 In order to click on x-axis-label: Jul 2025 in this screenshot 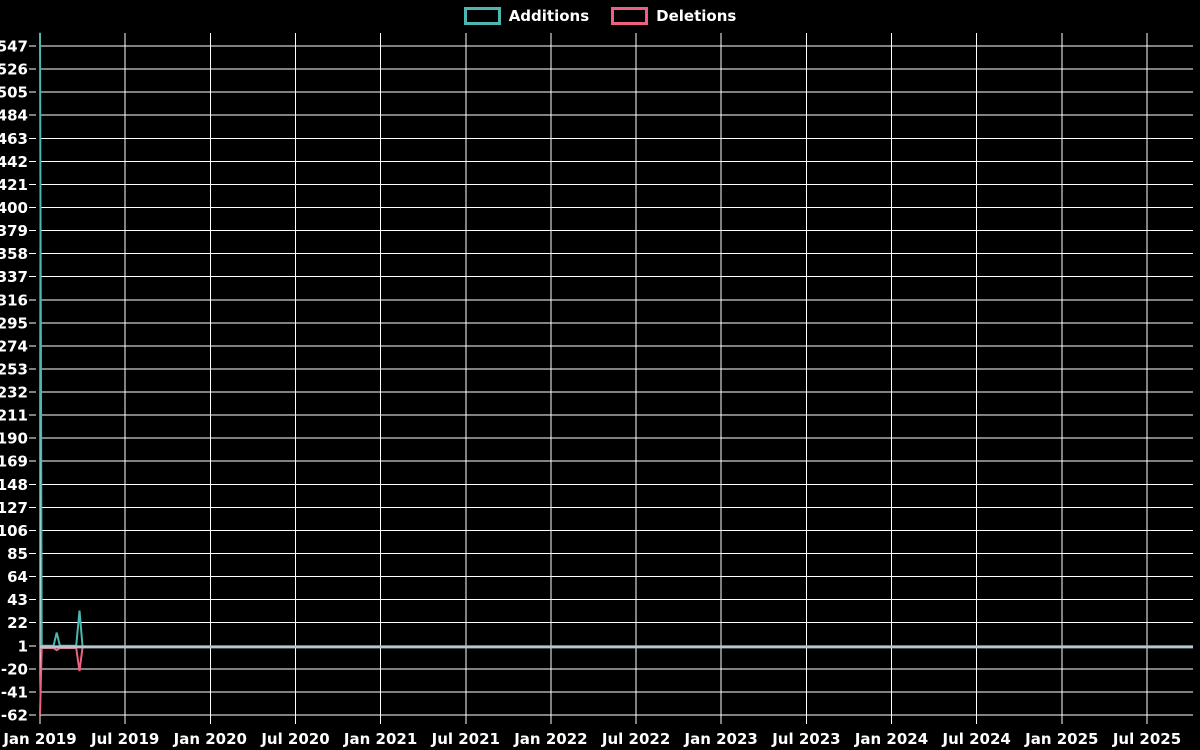, I will do `click(1146, 739)`.